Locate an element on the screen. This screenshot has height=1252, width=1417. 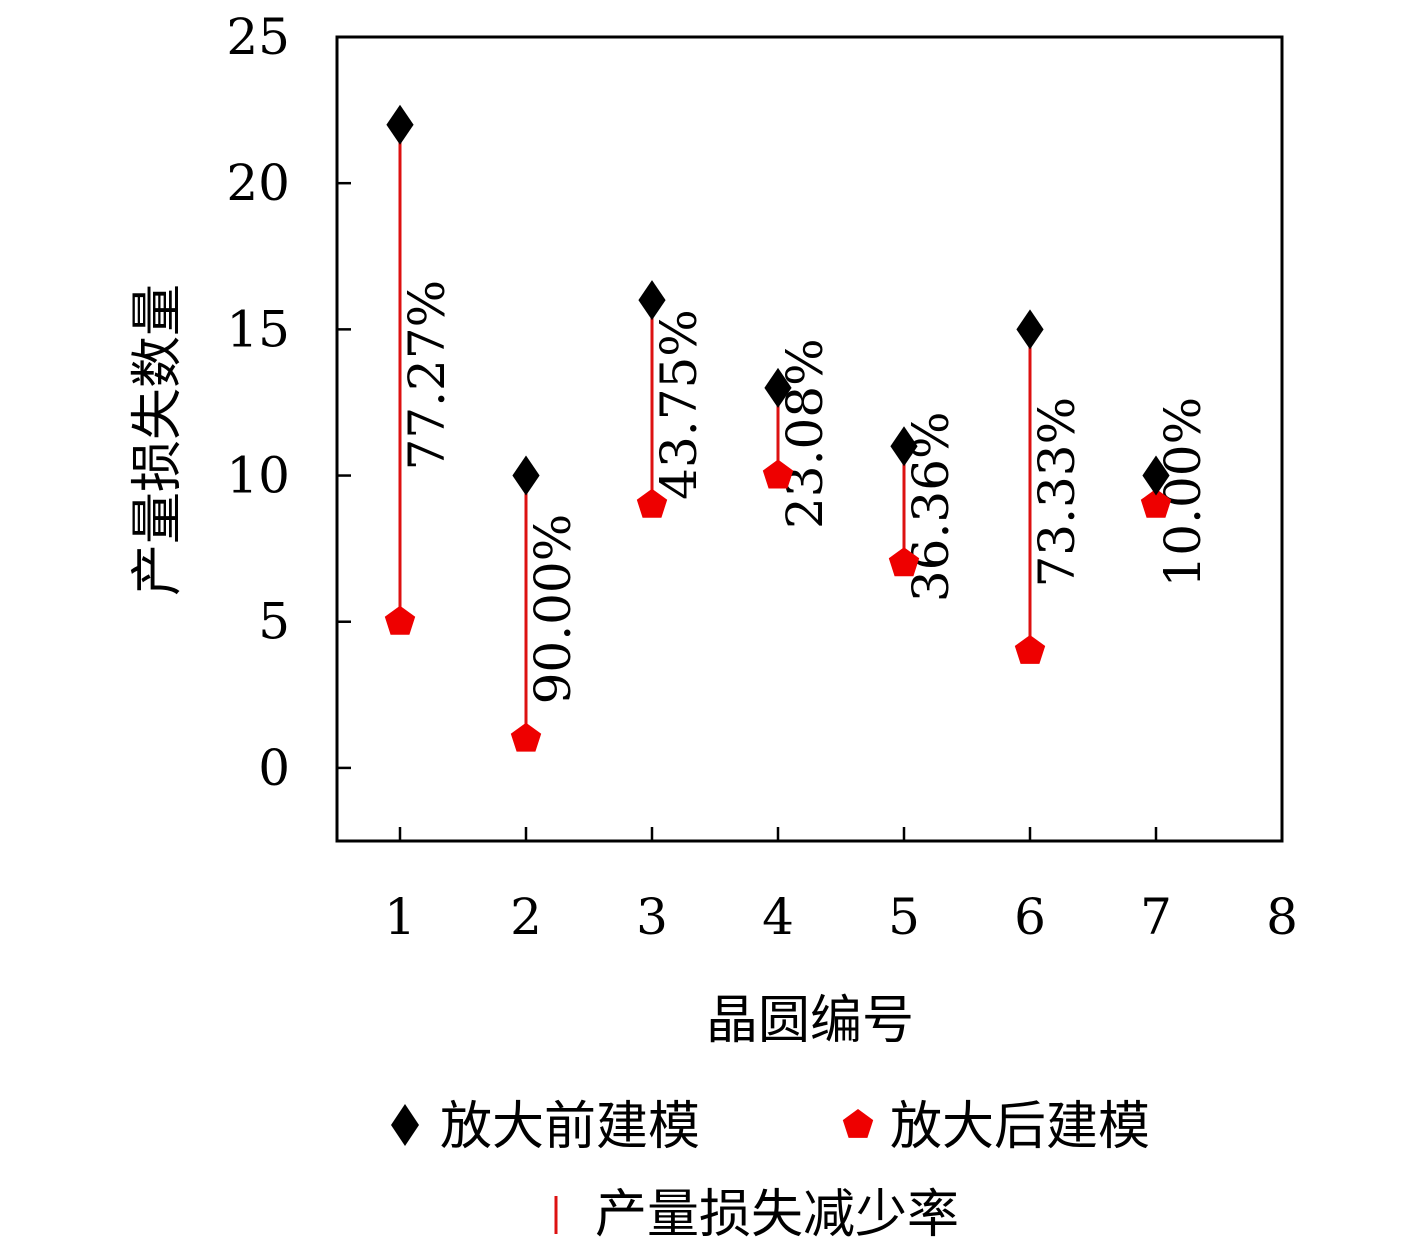
x-tick-label: 8 is located at coordinates (1282, 917).